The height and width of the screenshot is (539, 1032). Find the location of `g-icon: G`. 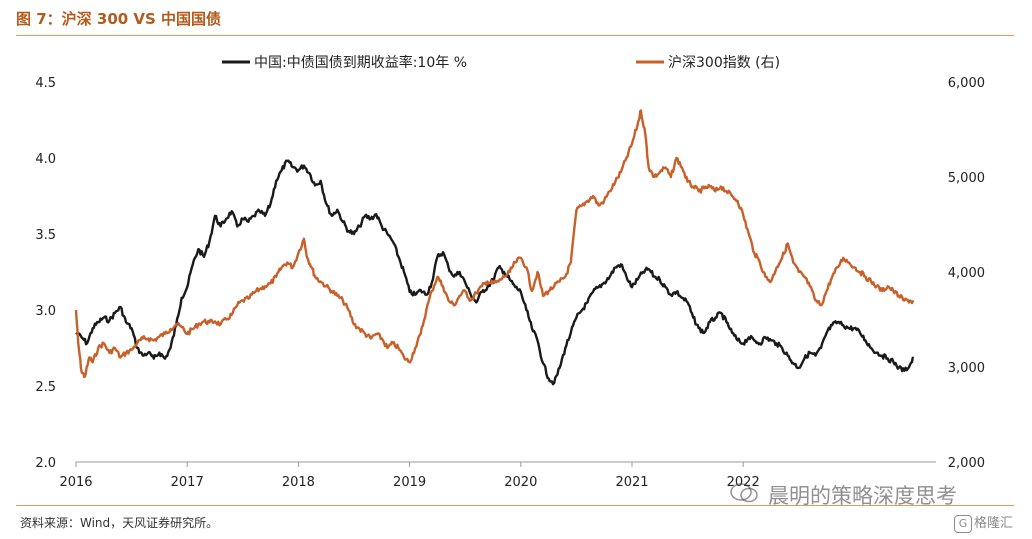

g-icon: G is located at coordinates (963, 524).